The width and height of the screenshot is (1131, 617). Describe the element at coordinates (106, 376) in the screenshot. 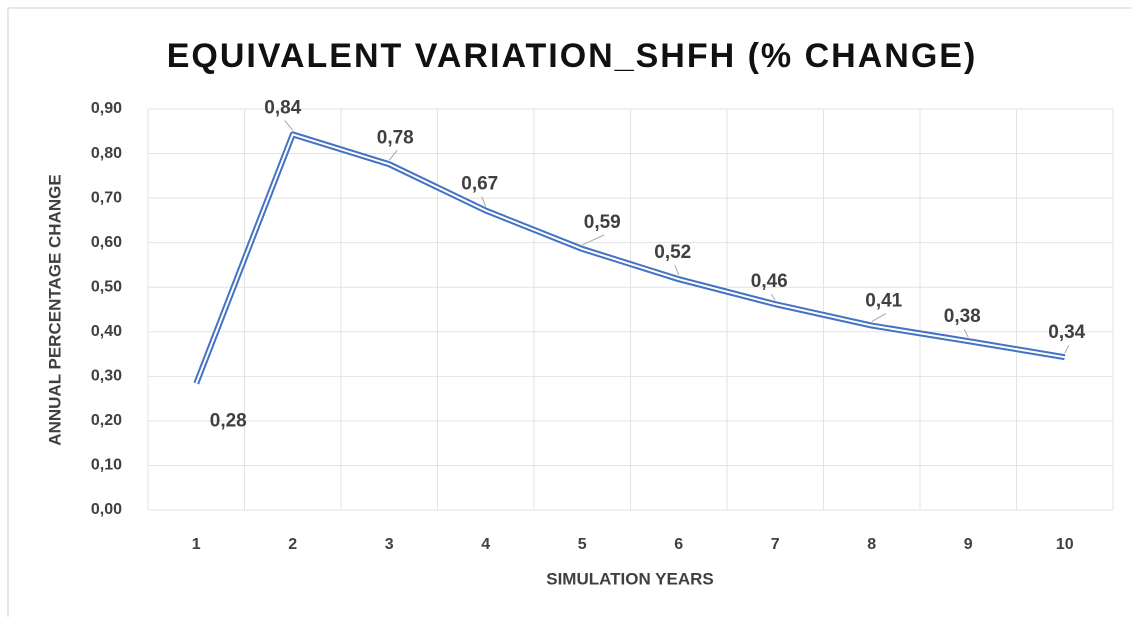

I see `y-tick-label: 0,30` at that location.